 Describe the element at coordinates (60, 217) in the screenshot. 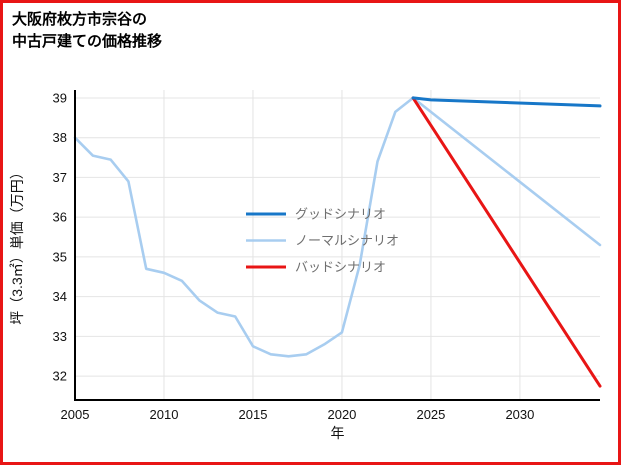

I see `y-tick-label: 36` at that location.